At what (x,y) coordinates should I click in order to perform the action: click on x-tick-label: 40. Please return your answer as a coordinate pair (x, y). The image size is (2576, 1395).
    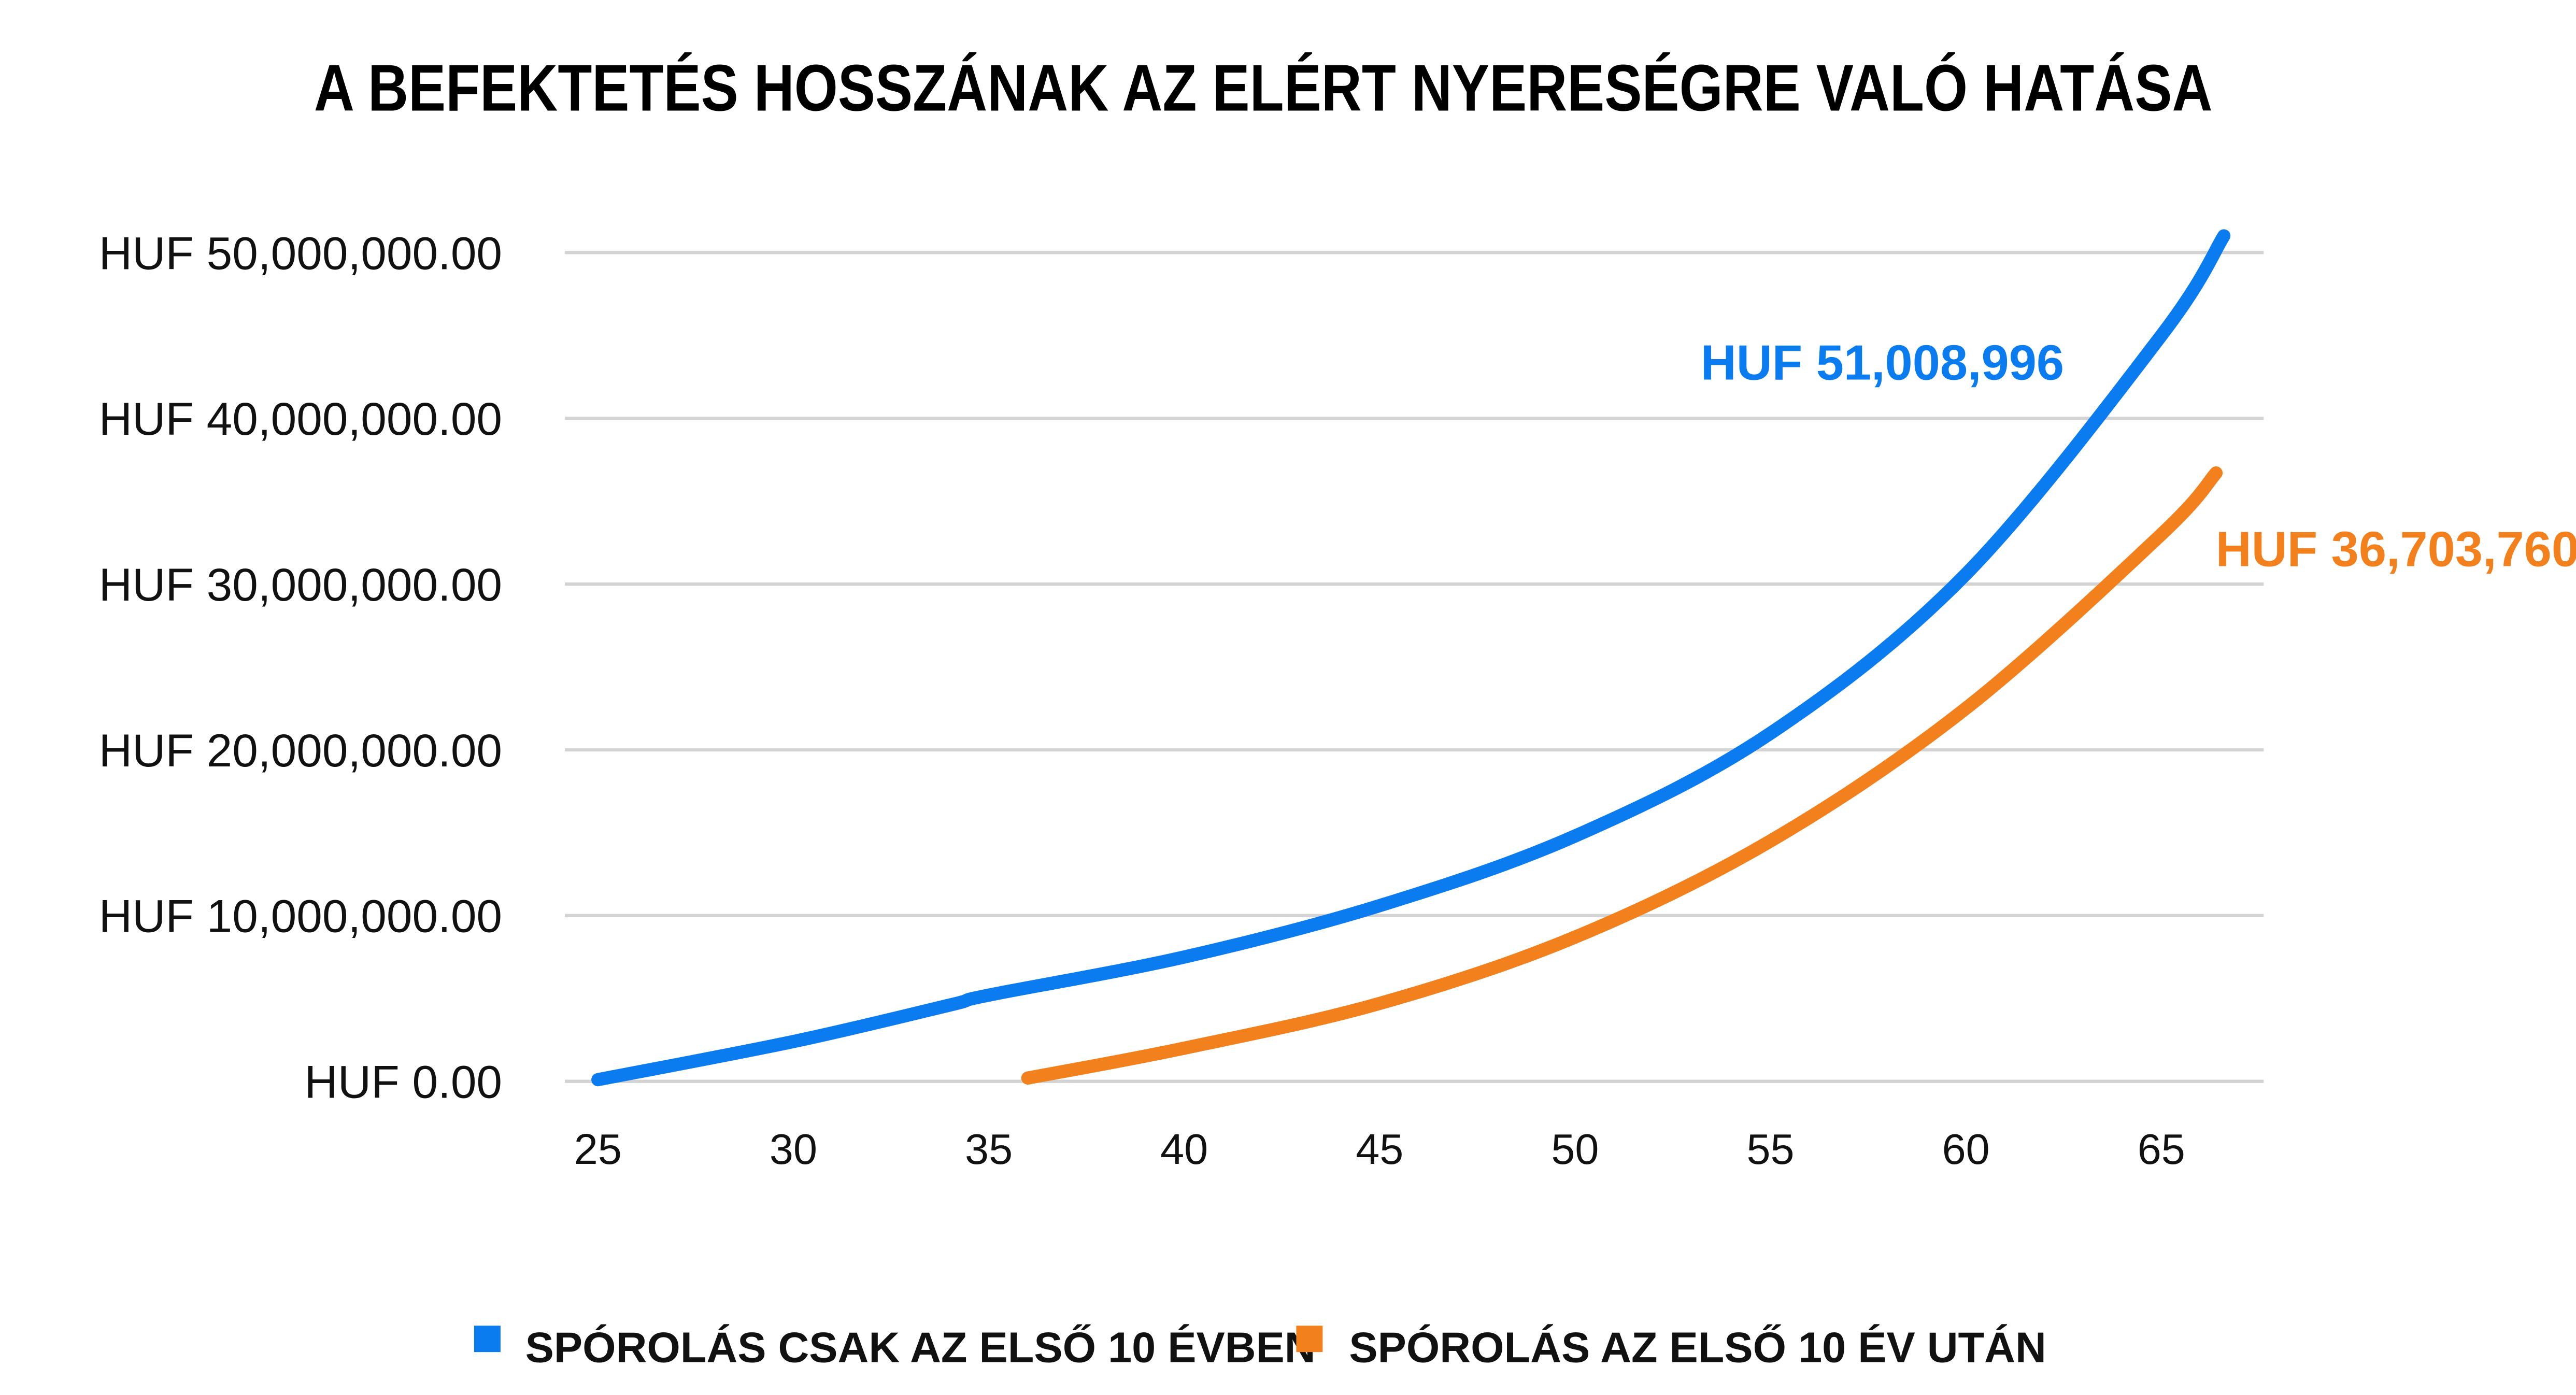
    Looking at the image, I should click on (1184, 1149).